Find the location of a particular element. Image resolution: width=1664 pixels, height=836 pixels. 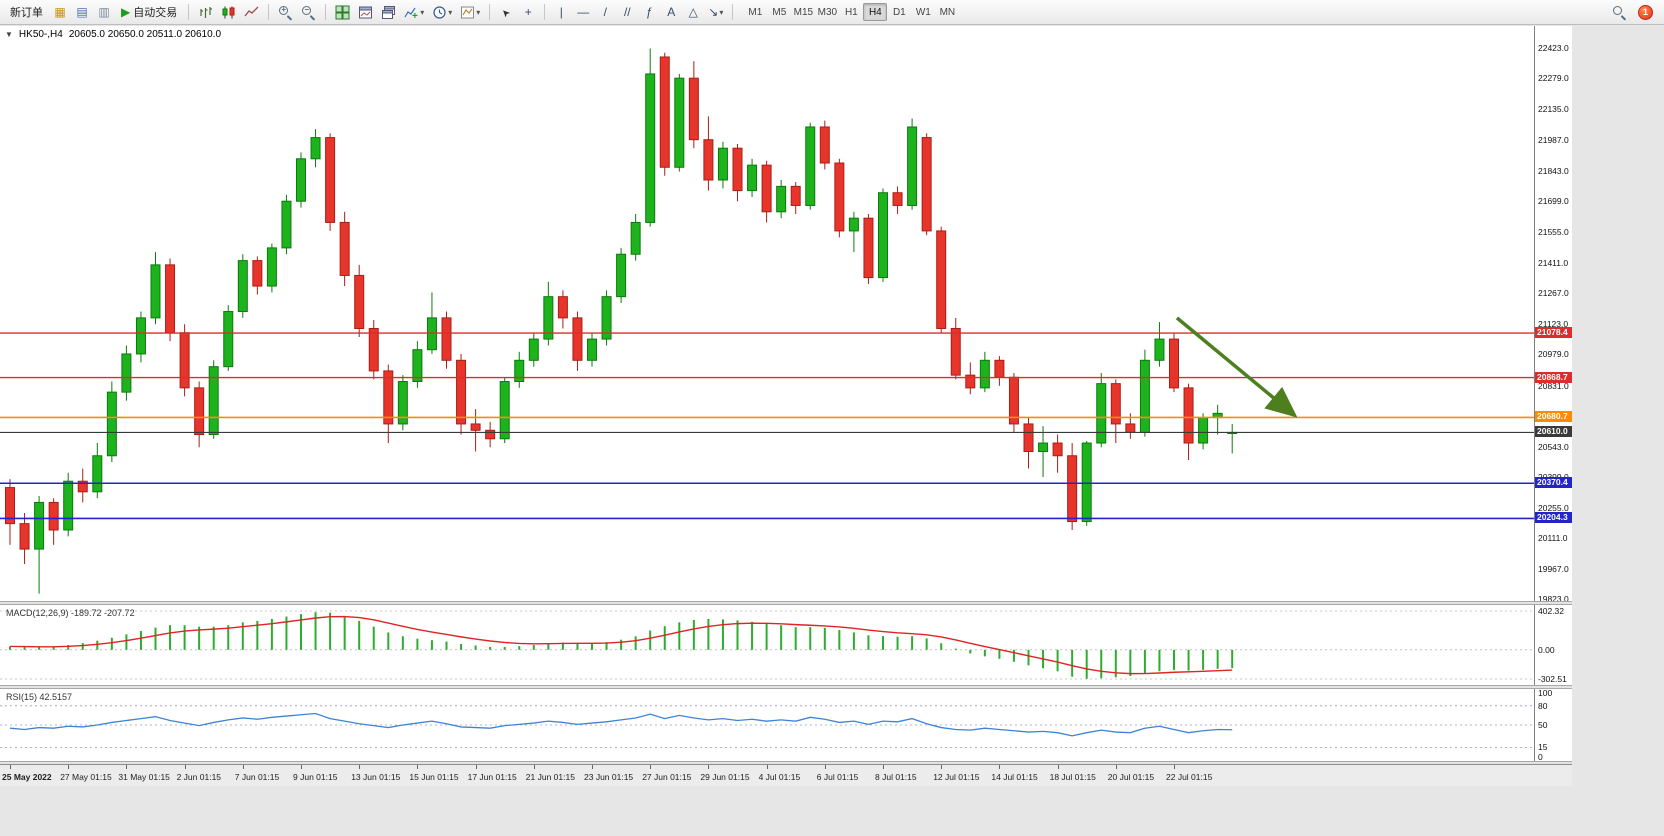

chart-bars-button is located at coordinates (205, 12).